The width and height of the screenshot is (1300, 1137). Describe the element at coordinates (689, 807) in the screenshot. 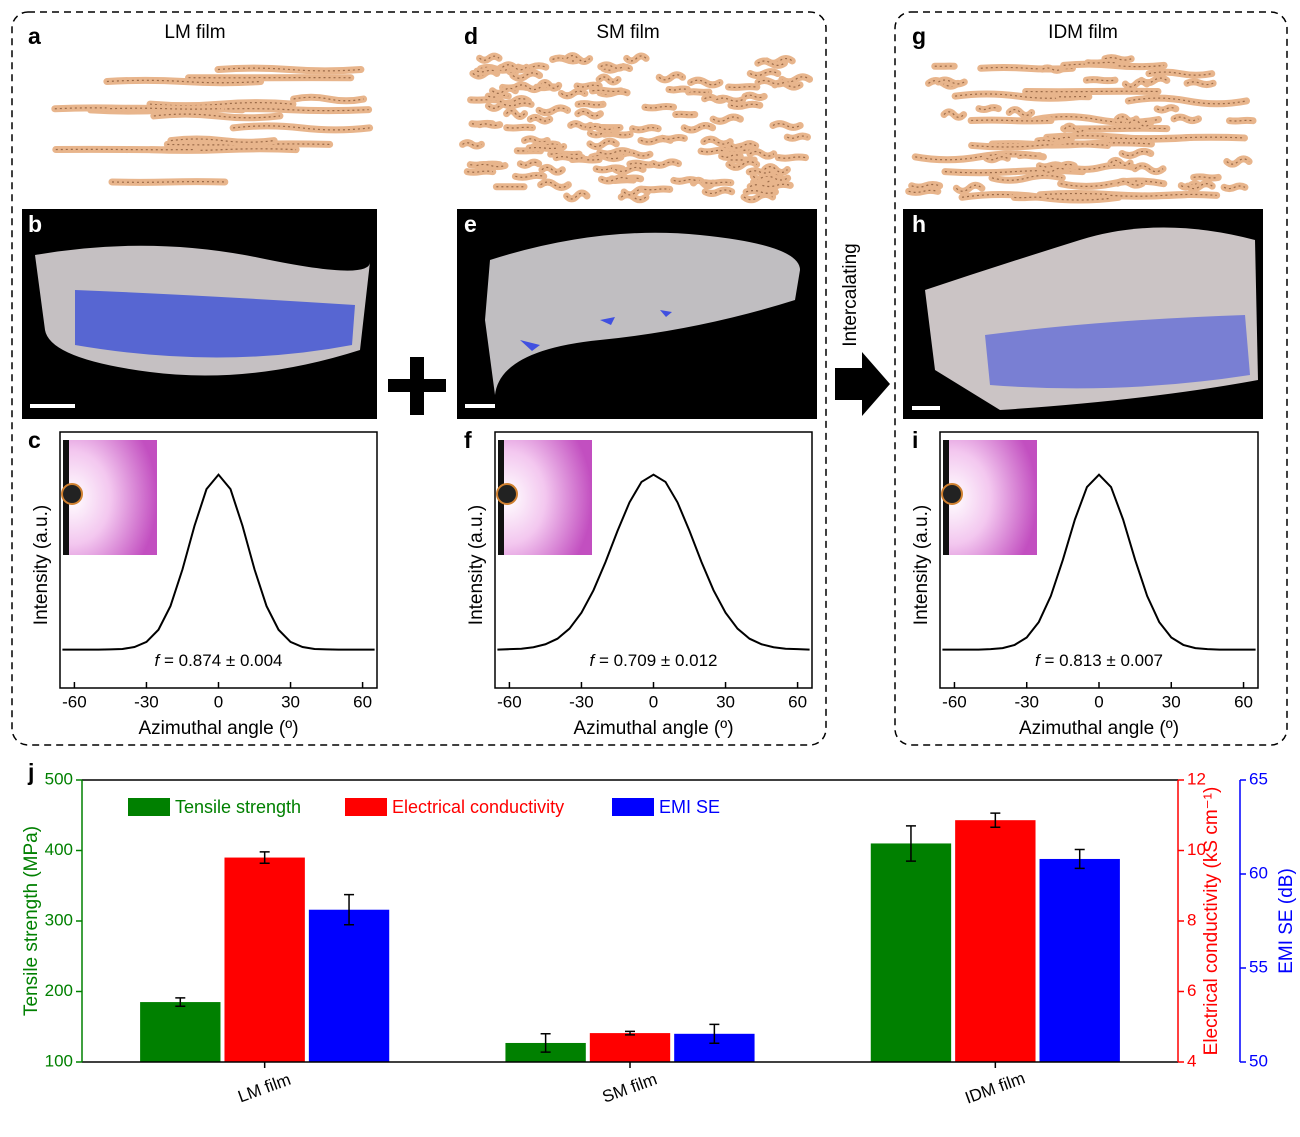

I see `legend-label: EMI SE` at that location.